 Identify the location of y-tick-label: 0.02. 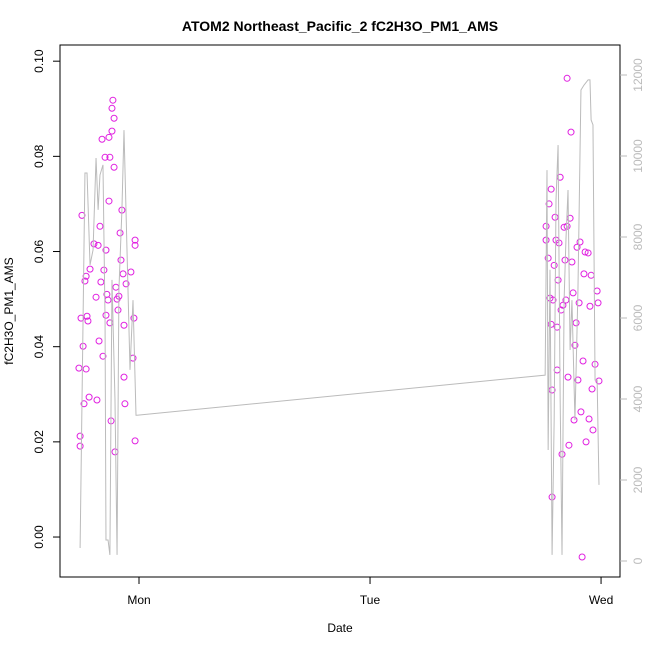
(39, 442).